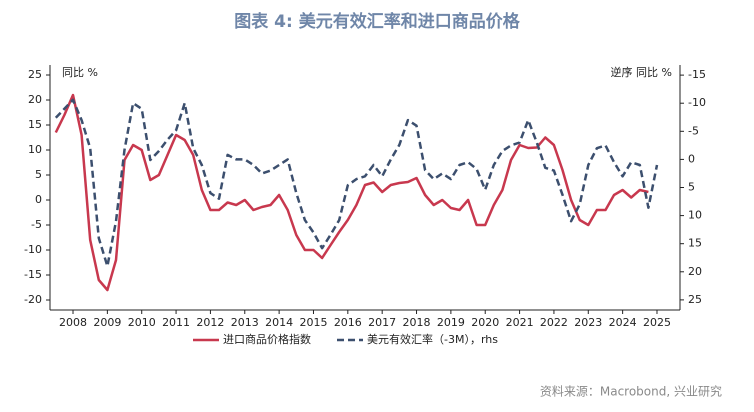  What do you see at coordinates (657, 322) in the screenshot?
I see `x-tick-label: 2025` at bounding box center [657, 322].